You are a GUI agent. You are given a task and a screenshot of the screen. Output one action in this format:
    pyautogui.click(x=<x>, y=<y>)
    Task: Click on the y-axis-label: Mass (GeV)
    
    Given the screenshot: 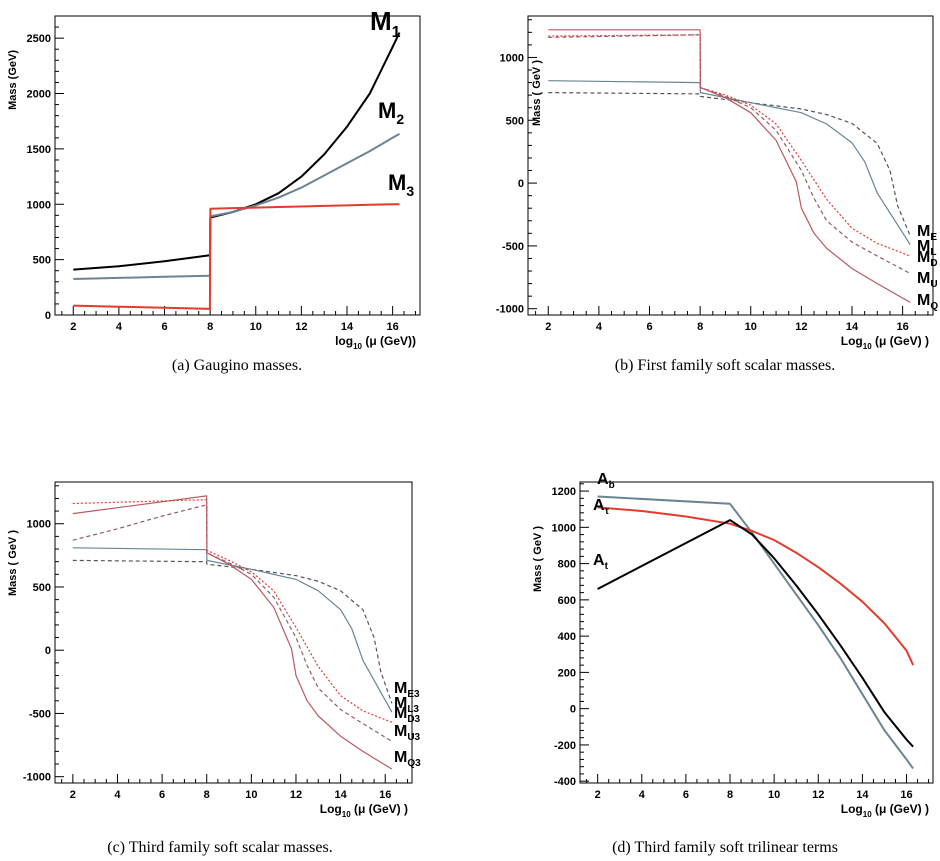 What is the action you would take?
    pyautogui.click(x=13, y=80)
    